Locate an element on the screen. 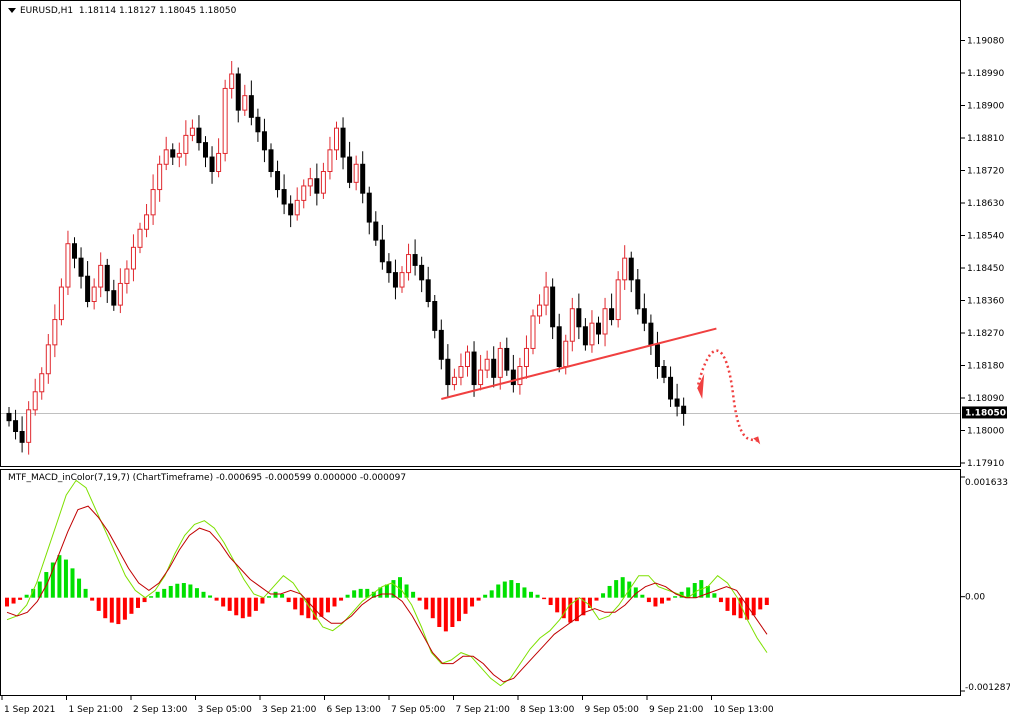  projection-arrow is located at coordinates (729, 396).